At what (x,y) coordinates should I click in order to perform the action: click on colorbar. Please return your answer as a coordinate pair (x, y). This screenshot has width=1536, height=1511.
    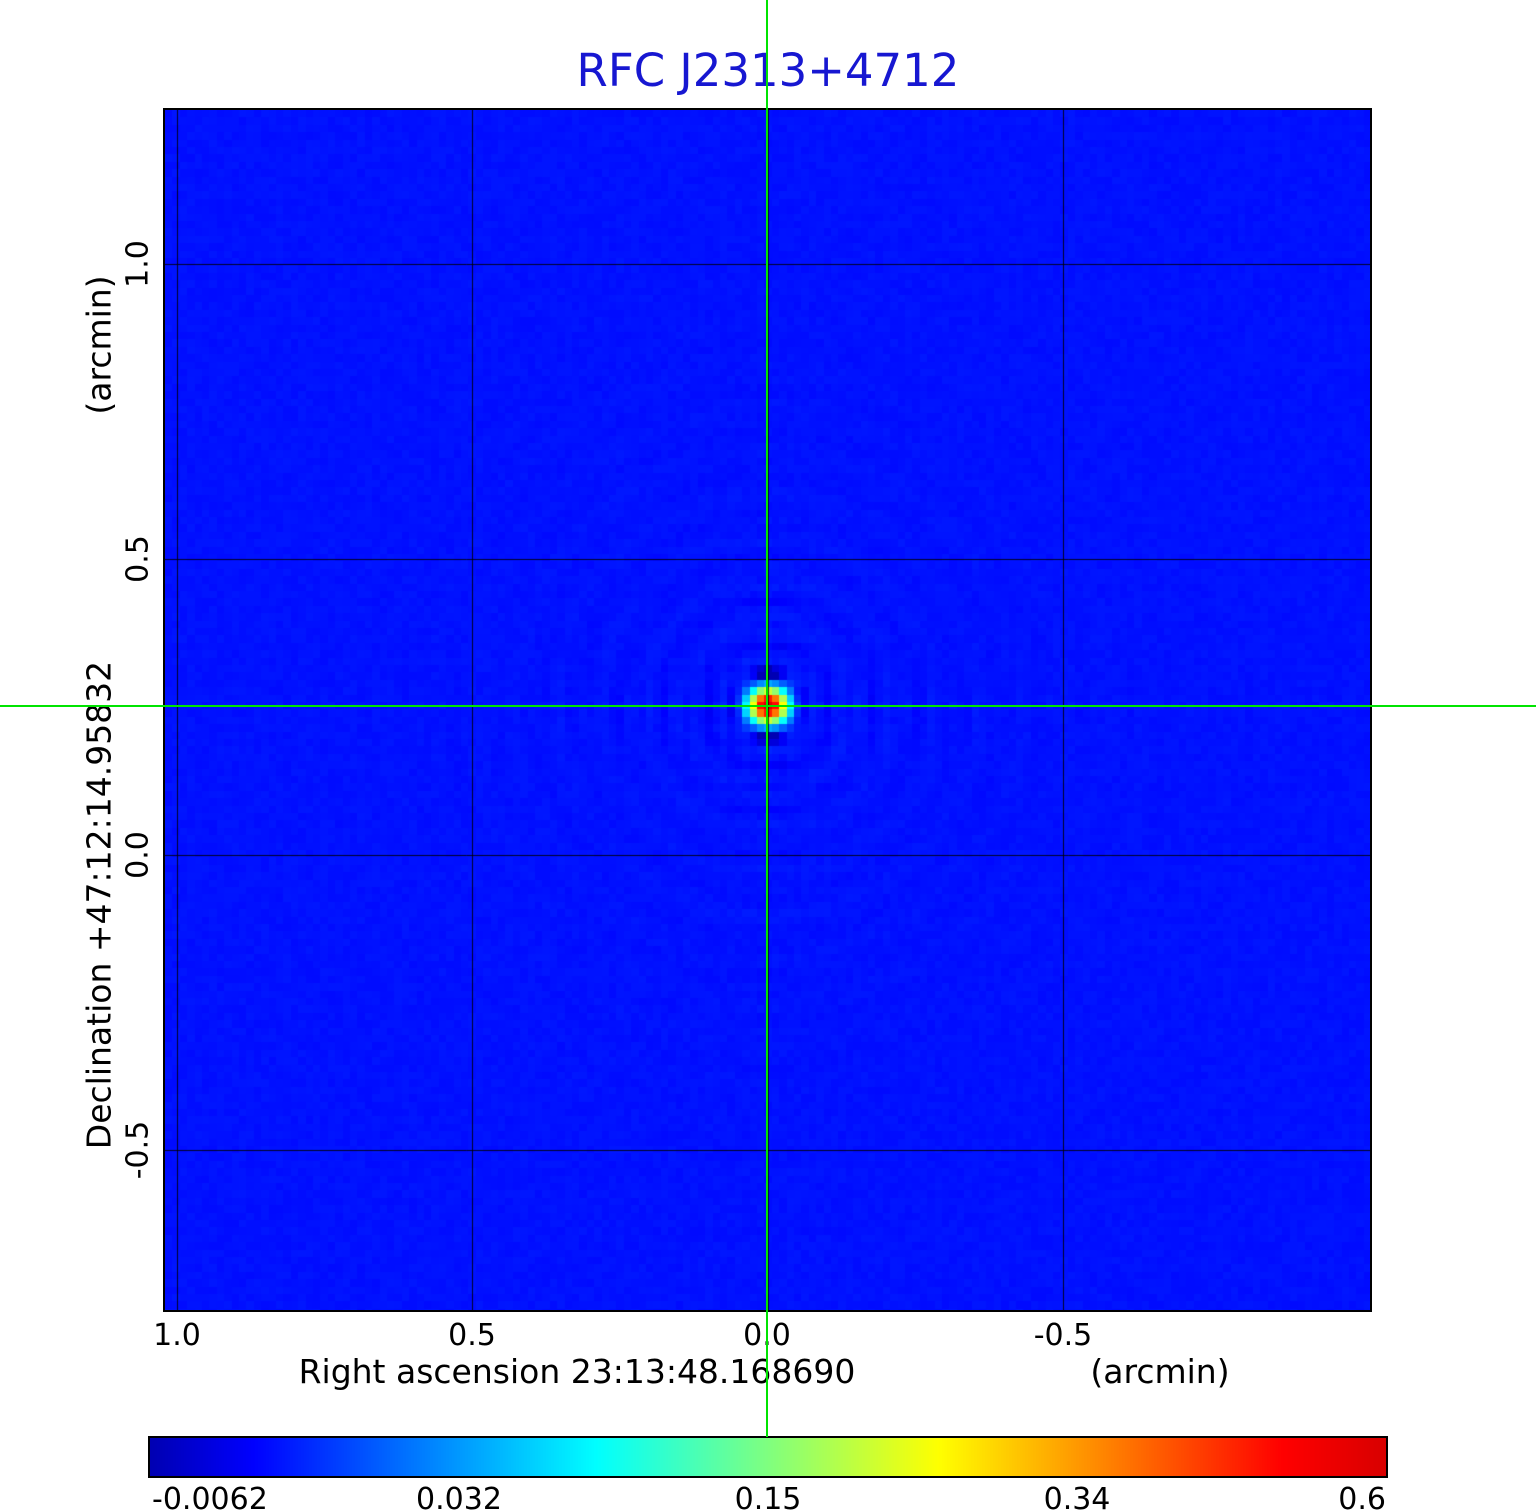
    Looking at the image, I should click on (768, 1457).